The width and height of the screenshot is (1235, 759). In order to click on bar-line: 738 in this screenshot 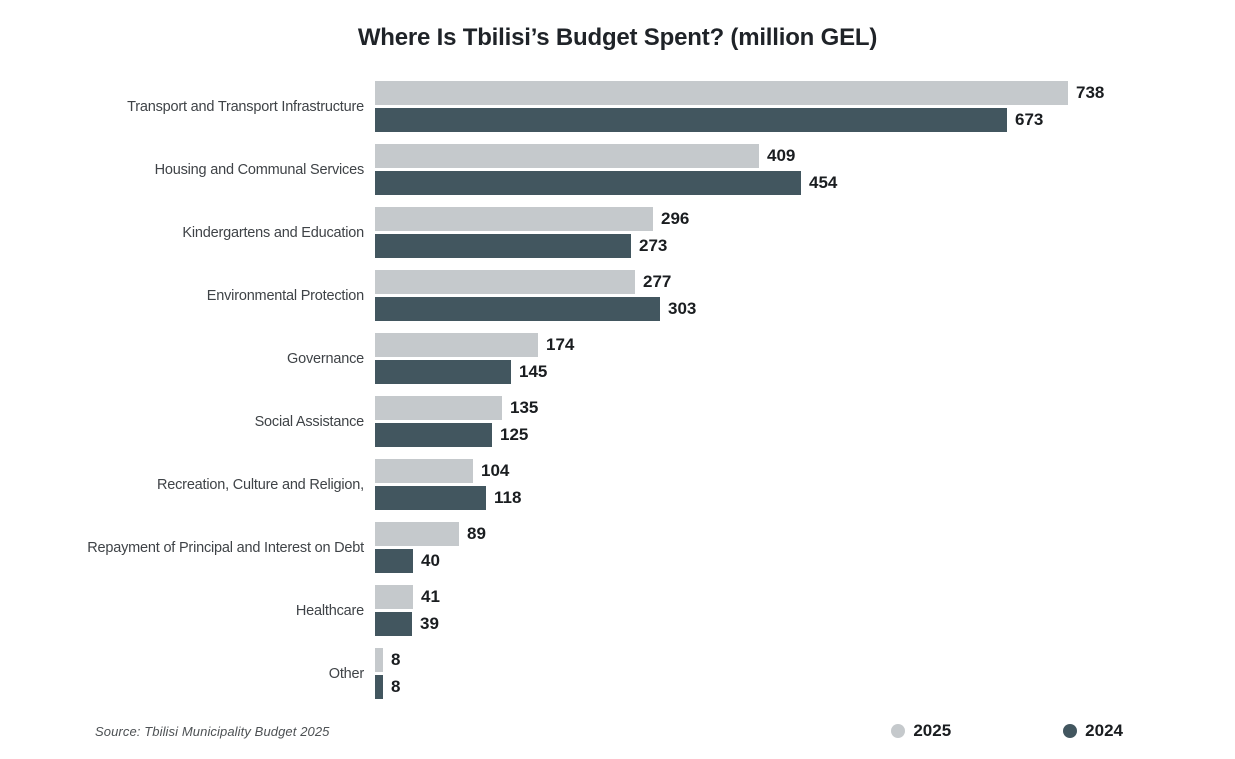, I will do `click(805, 93)`.